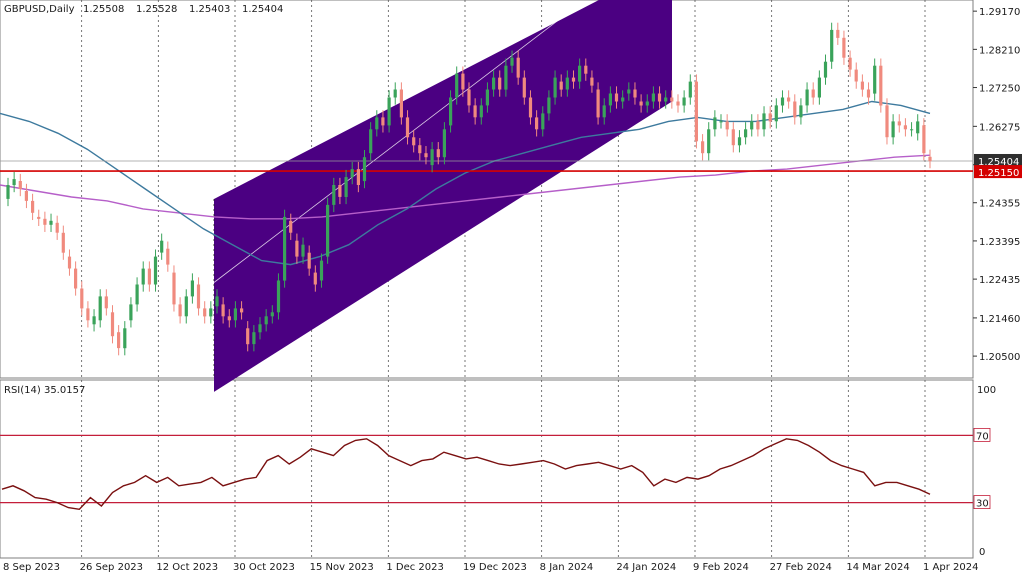  Describe the element at coordinates (187, 567) in the screenshot. I see `x-tick-label: 12 Oct 2023` at that location.